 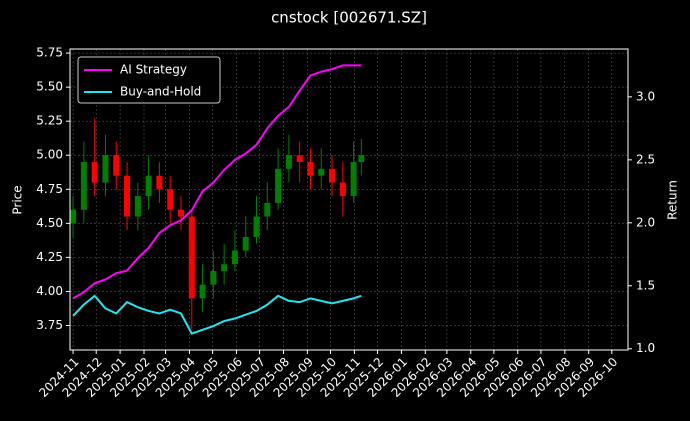 What do you see at coordinates (217, 314) in the screenshot?
I see `line-series` at bounding box center [217, 314].